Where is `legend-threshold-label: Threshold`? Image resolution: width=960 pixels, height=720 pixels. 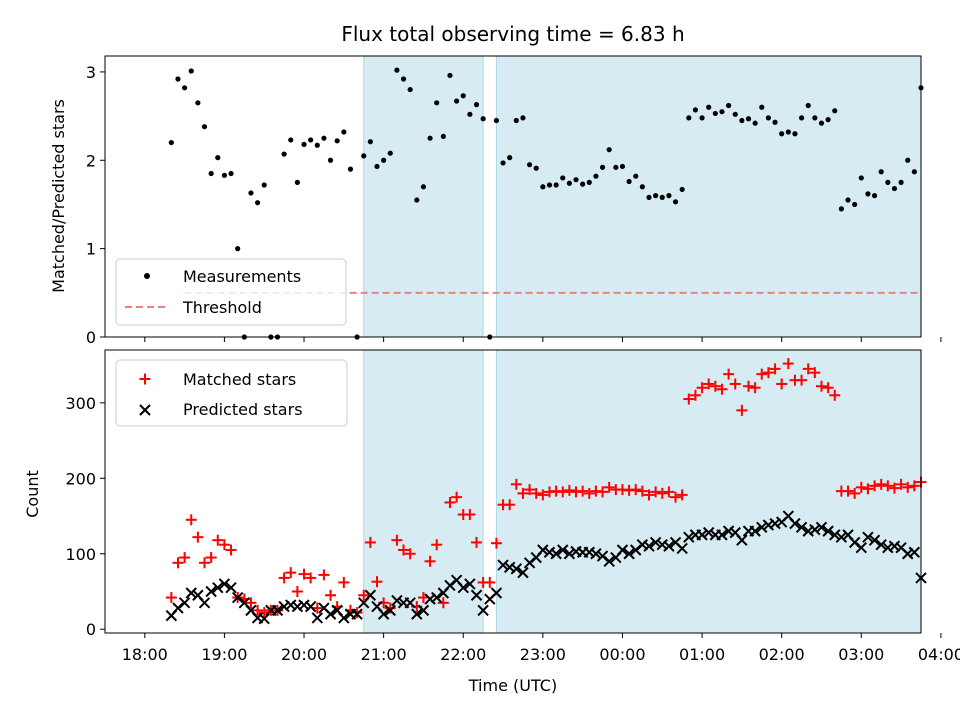 legend-threshold-label: Threshold is located at coordinates (222, 307).